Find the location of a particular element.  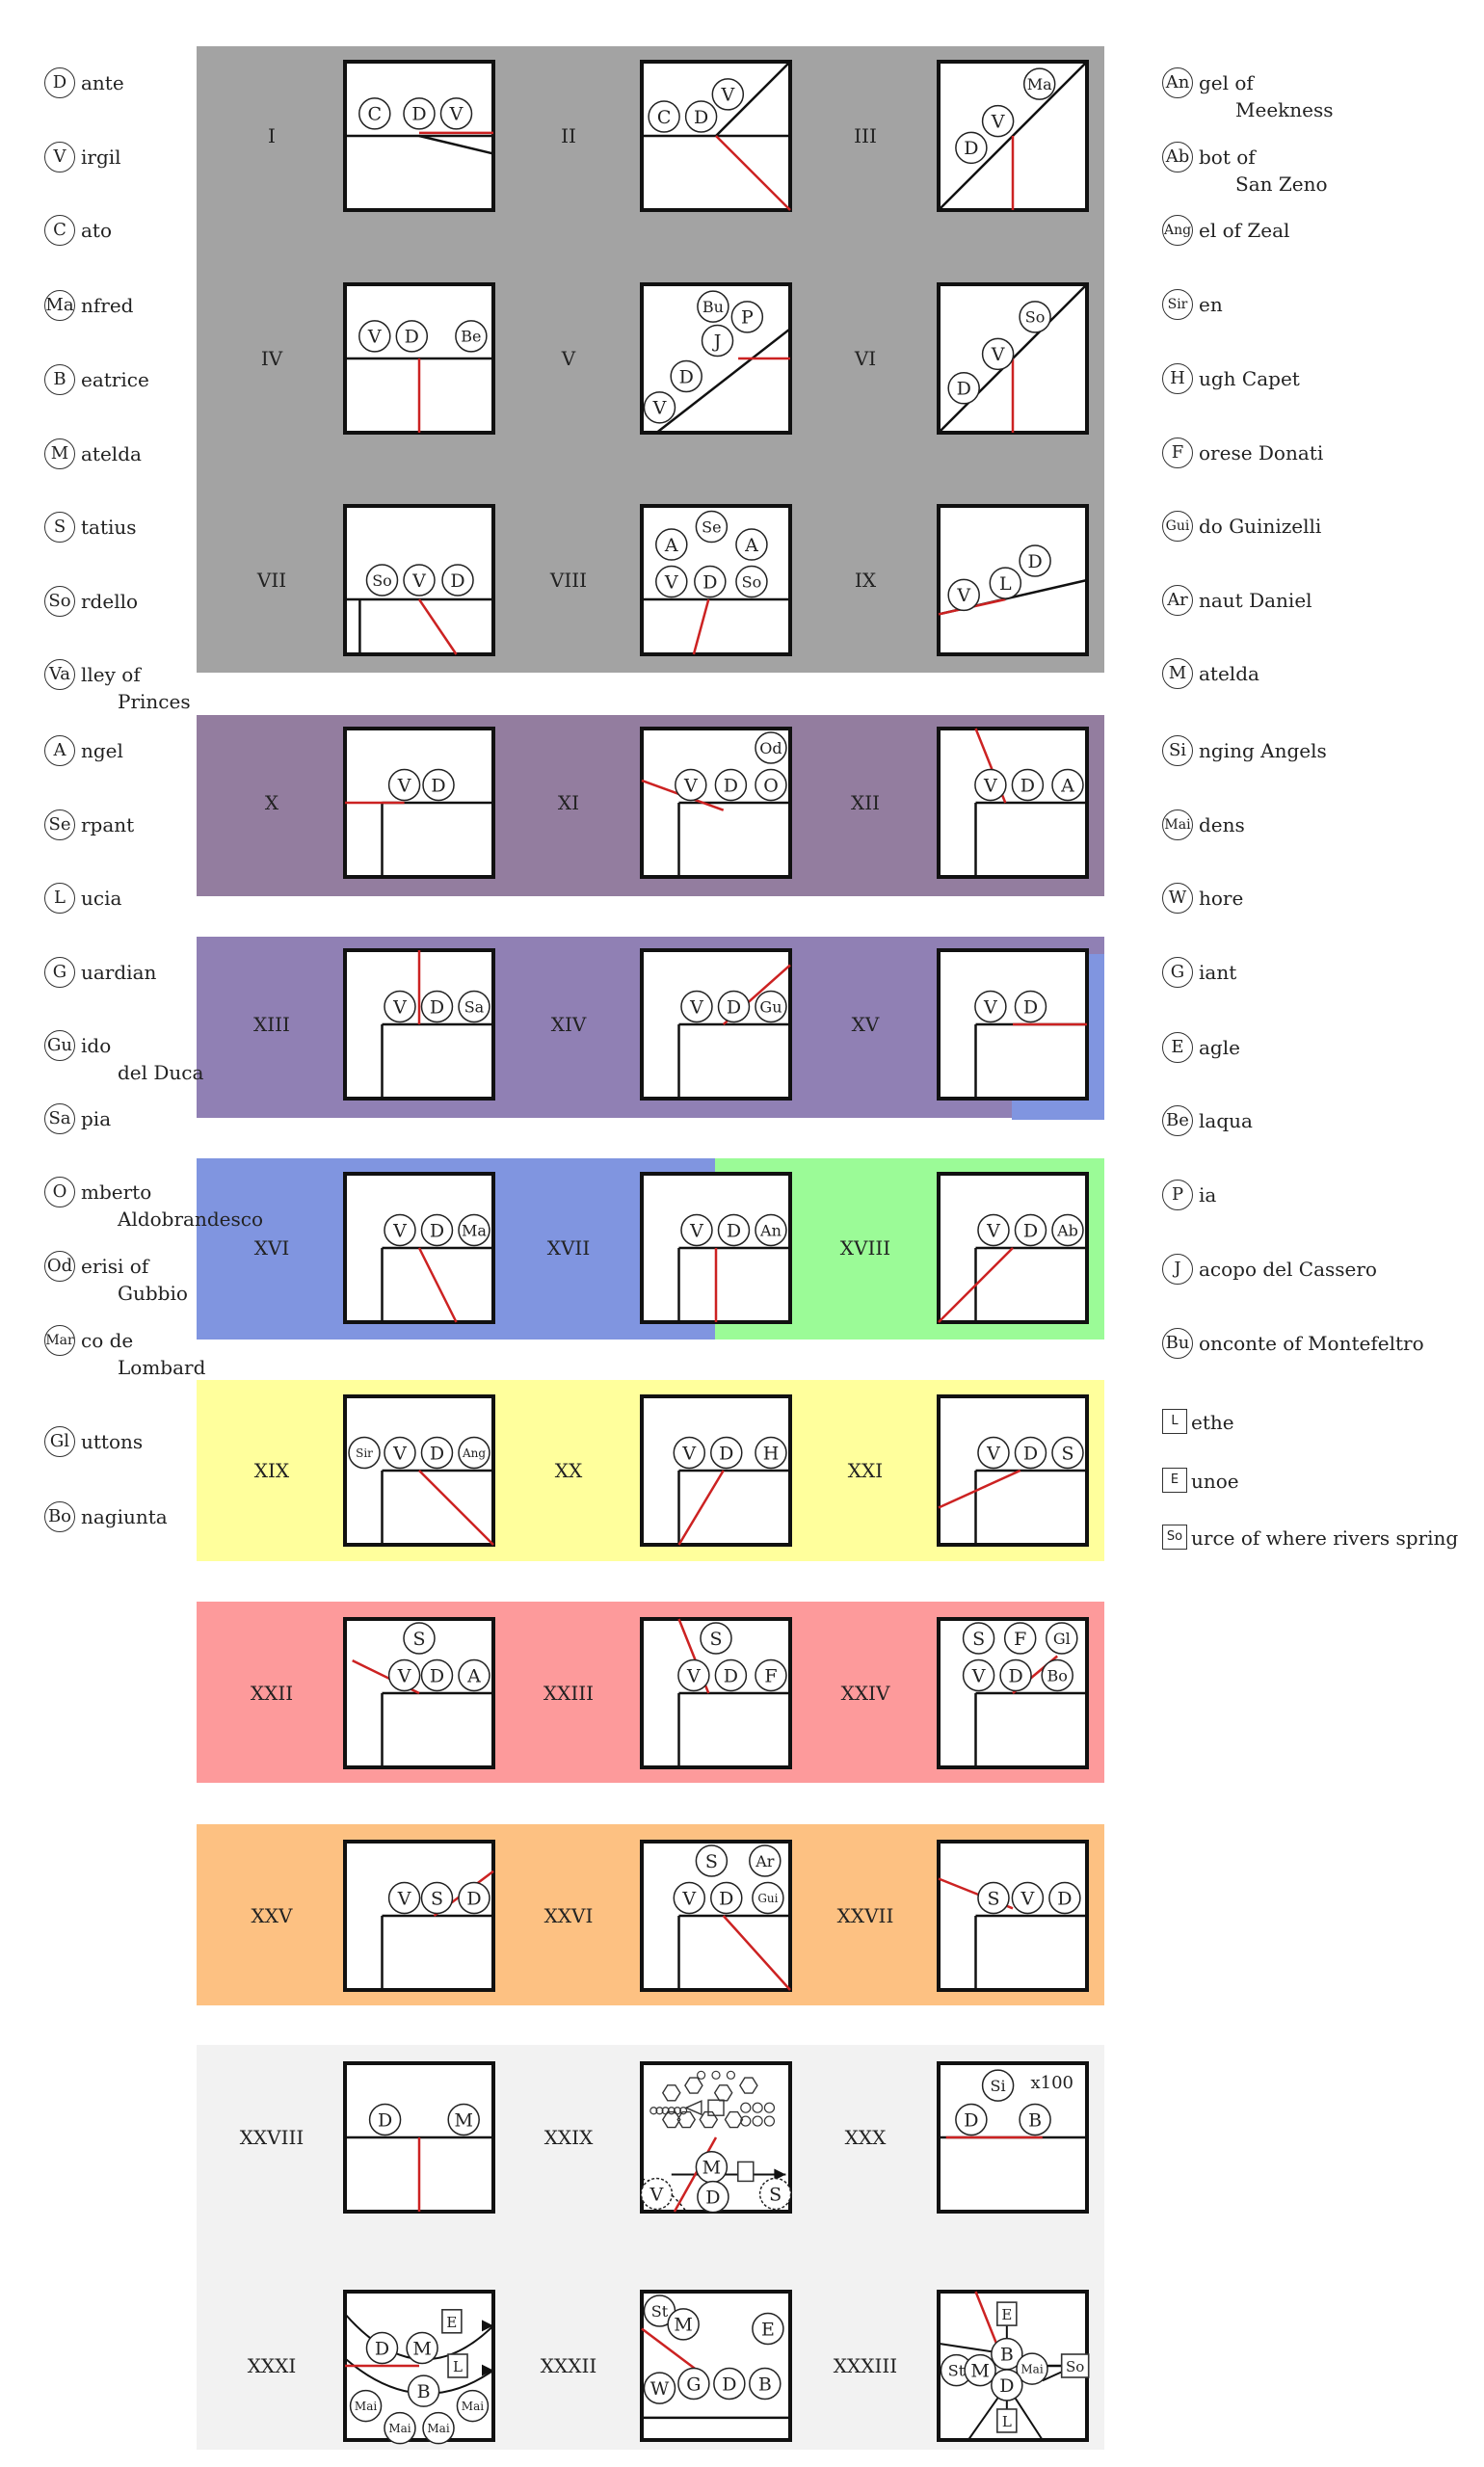

legend-label: ngel is located at coordinates (102, 750).